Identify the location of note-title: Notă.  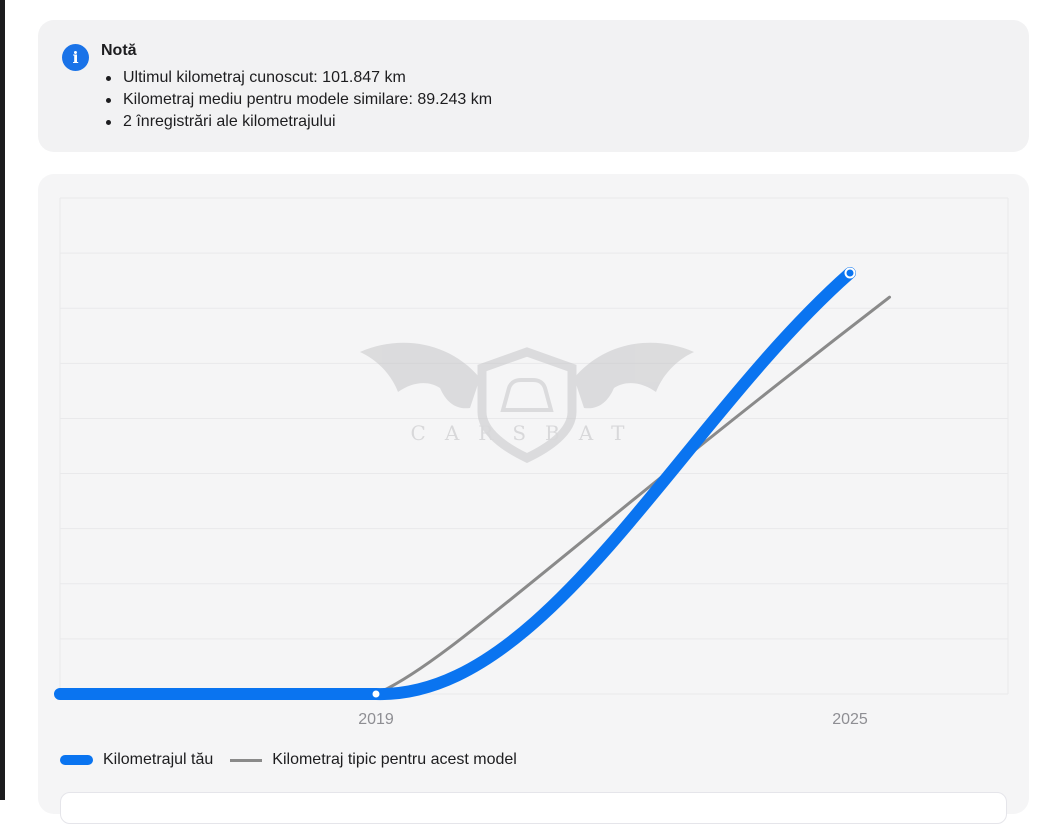
(119, 50).